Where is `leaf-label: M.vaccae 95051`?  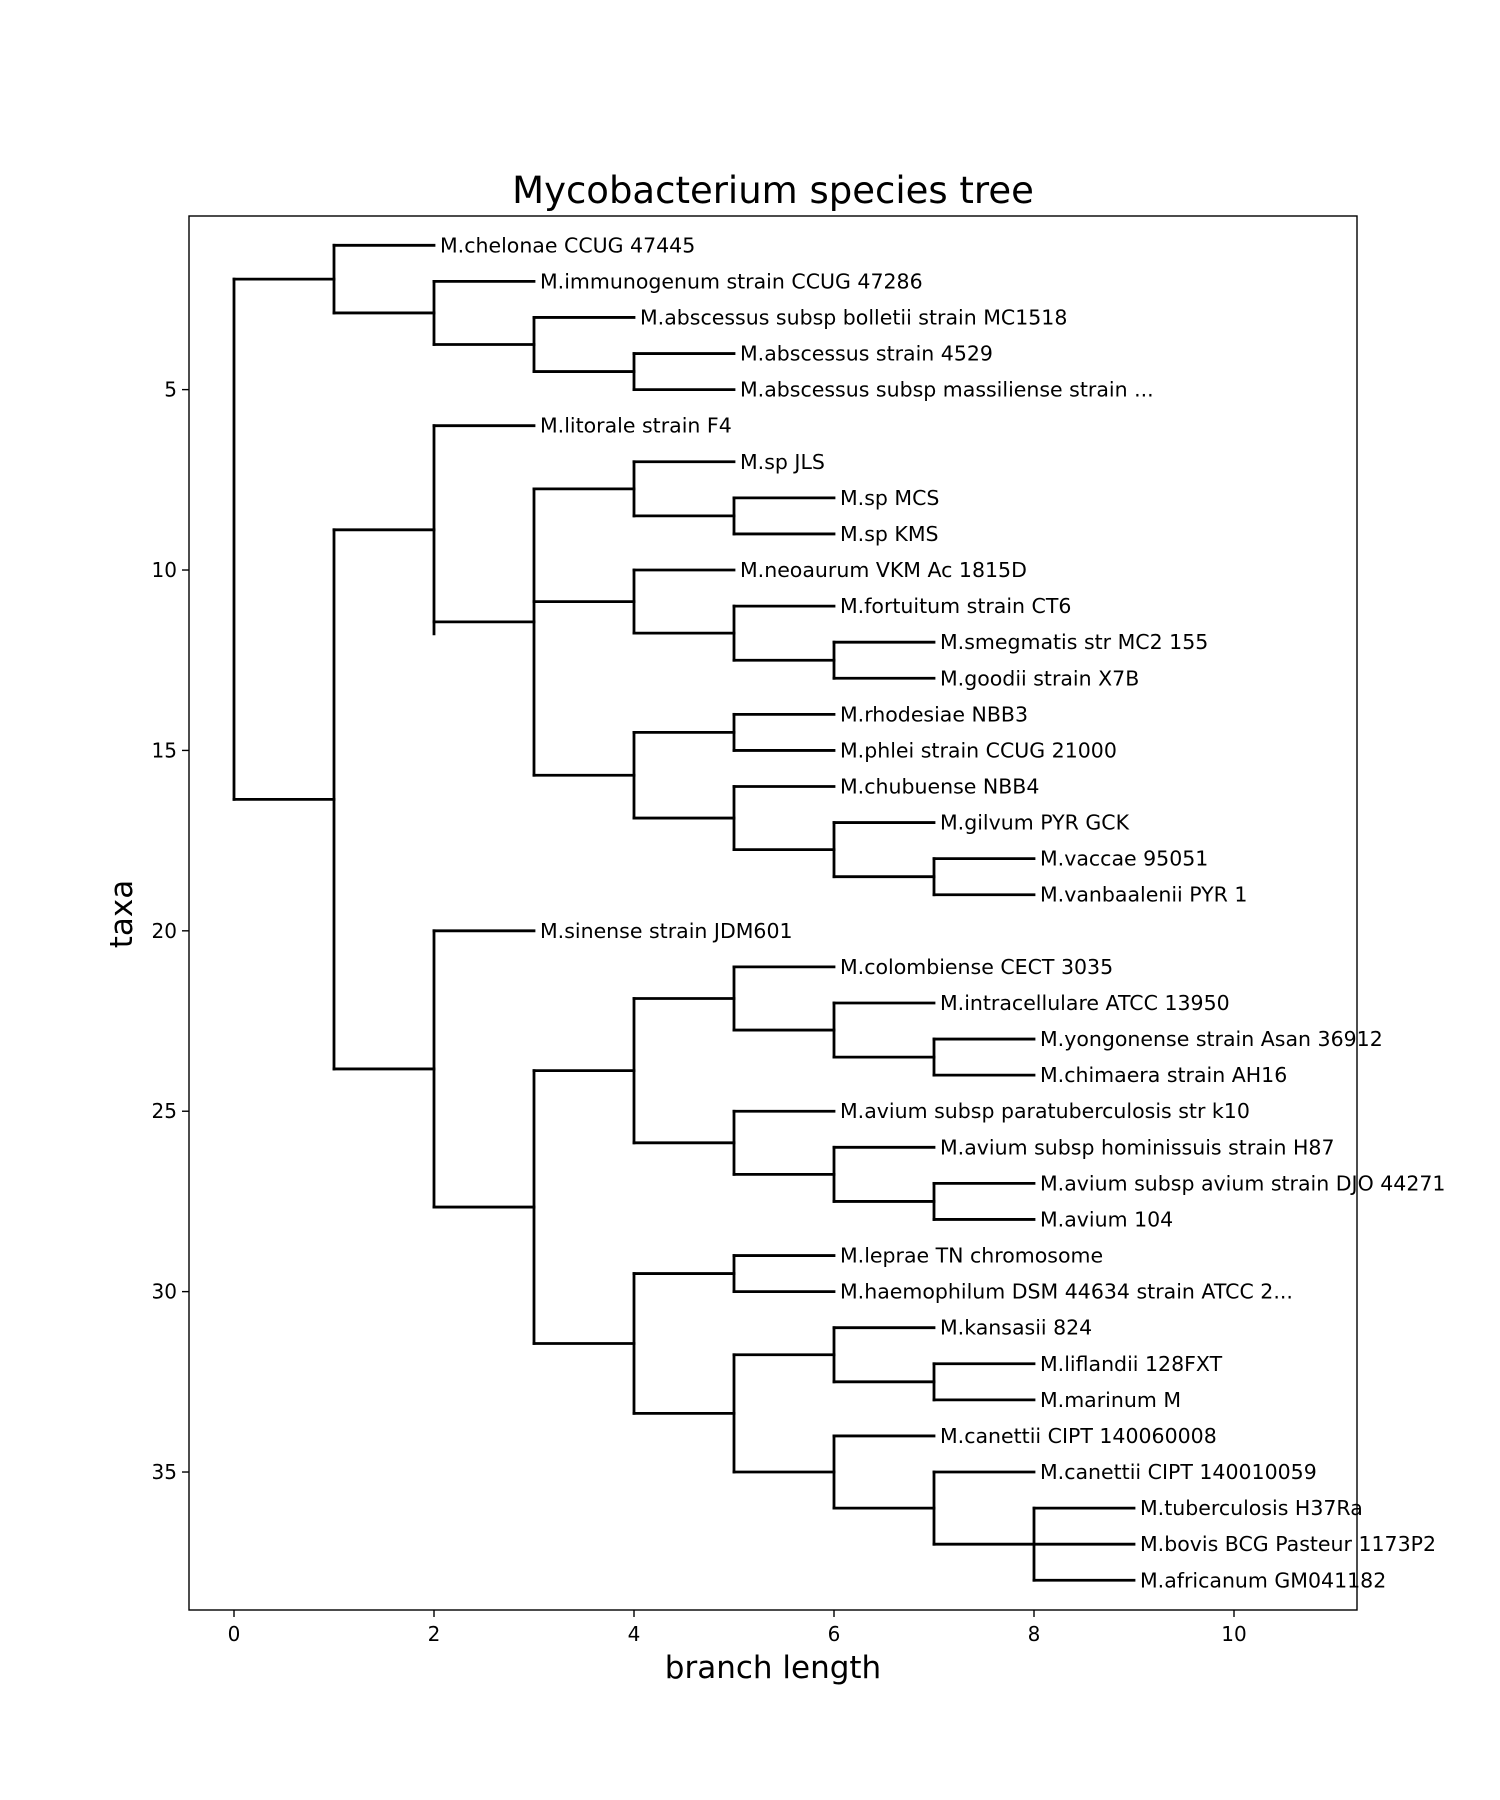
leaf-label: M.vaccae 95051 is located at coordinates (1124, 859).